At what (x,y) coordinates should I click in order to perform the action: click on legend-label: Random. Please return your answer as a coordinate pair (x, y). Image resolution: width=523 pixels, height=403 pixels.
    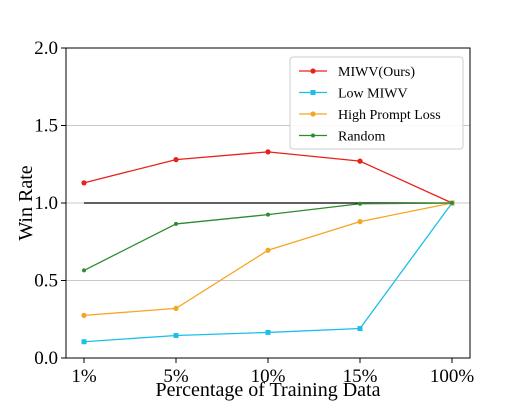
    Looking at the image, I should click on (362, 137).